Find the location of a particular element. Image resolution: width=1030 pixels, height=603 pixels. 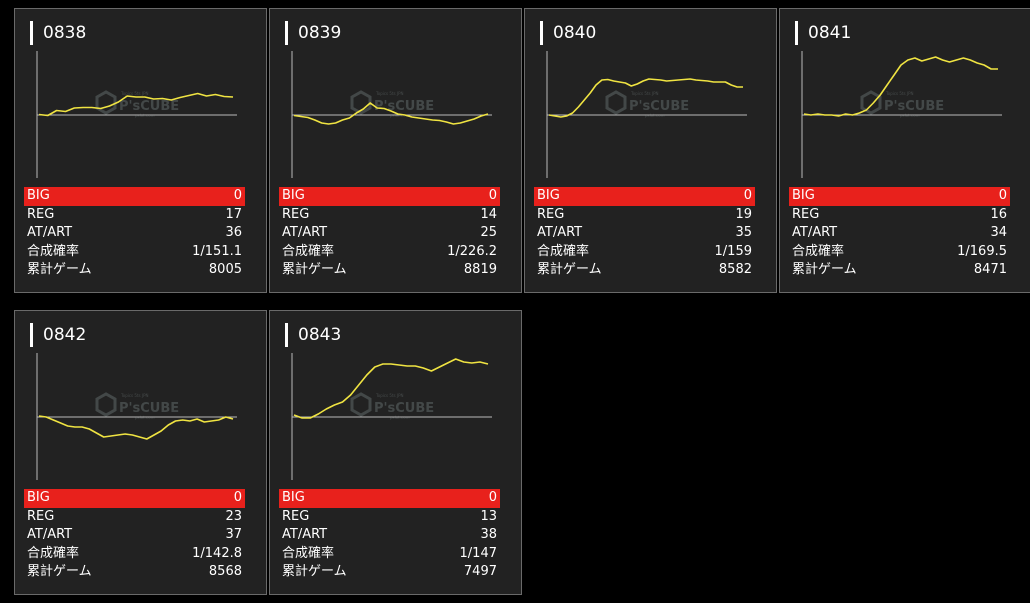

reg-row: REG 19 is located at coordinates (644, 215).